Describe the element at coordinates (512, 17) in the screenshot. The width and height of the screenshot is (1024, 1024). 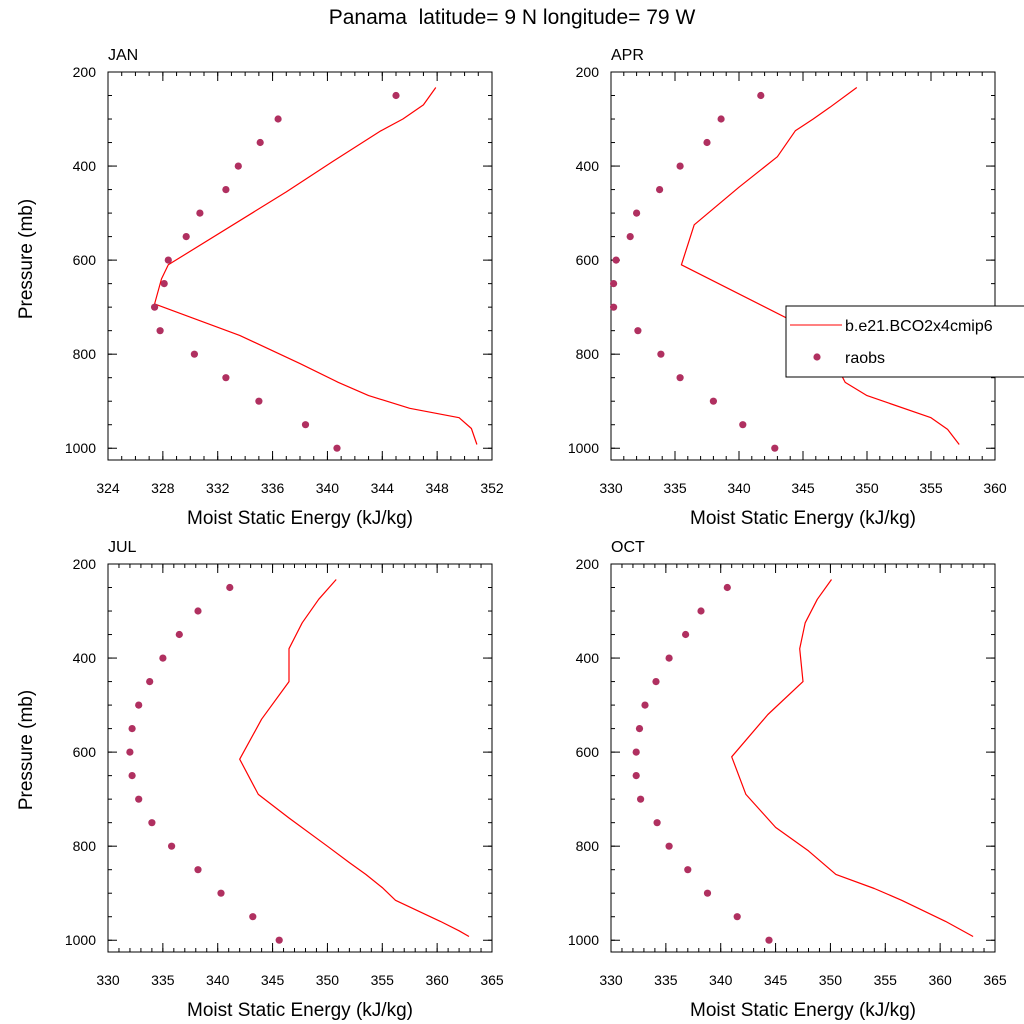
I see `chart-title: Panama latitude= 9 N longitude= 79 W` at that location.